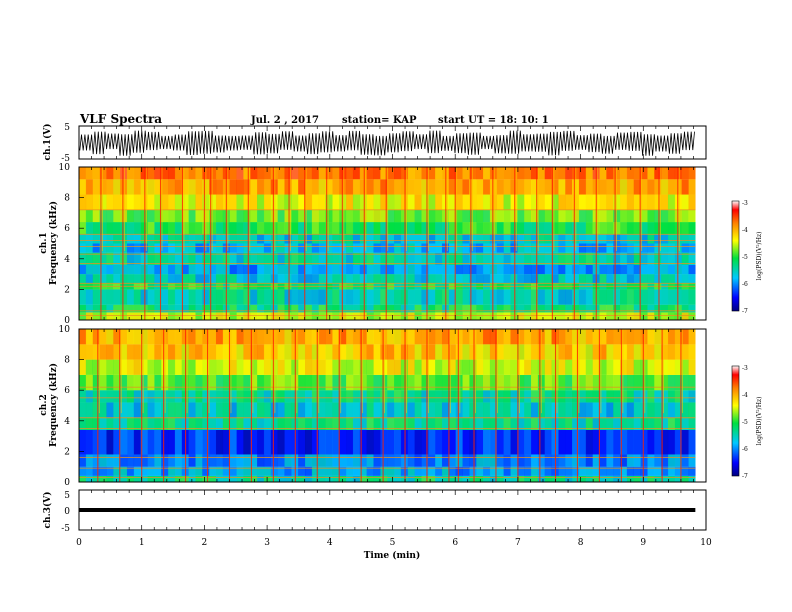  What do you see at coordinates (142, 543) in the screenshot?
I see `time-tick-label: 1` at bounding box center [142, 543].